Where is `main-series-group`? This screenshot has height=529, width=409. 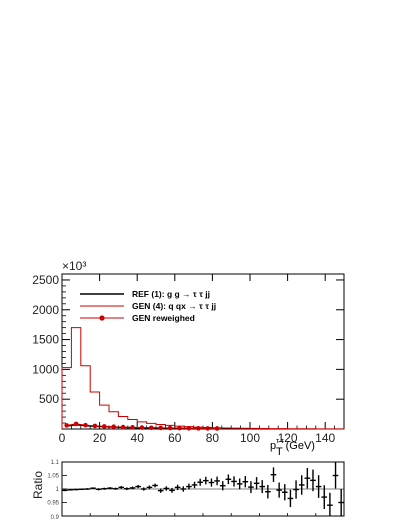 main-series-group is located at coordinates (203, 379).